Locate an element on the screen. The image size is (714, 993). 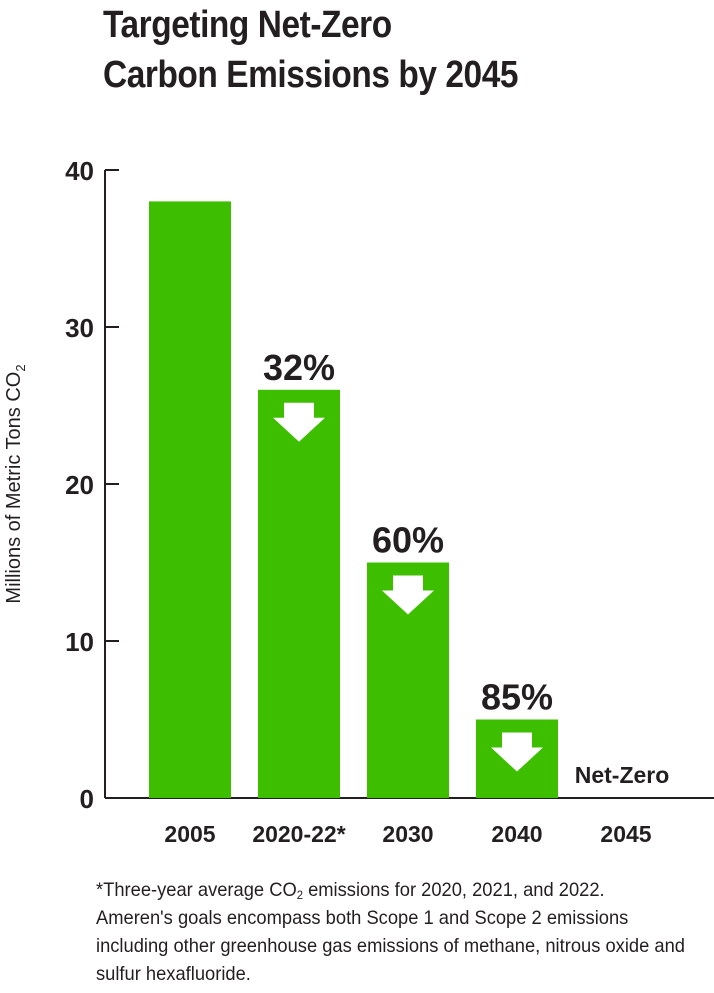
chart-title-line-2: Carbon Emissions by 2045 is located at coordinates (311, 75).